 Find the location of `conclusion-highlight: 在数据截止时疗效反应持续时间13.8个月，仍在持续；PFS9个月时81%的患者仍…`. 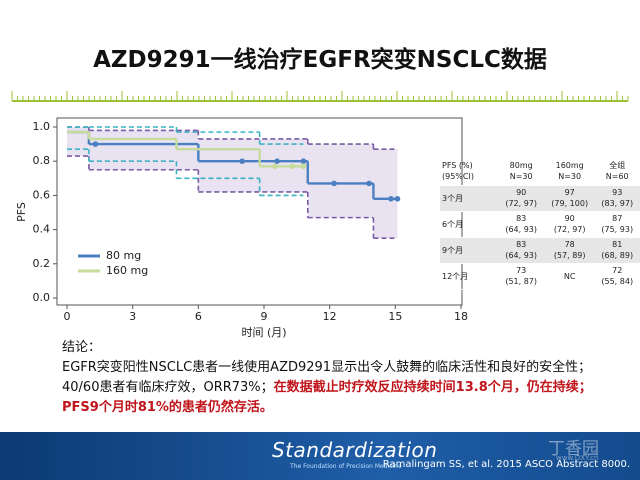

conclusion-highlight: 在数据截止时疗效反应持续时间13.8个月，仍在持续；PFS9个月时81%的患者仍… is located at coordinates (327, 397).